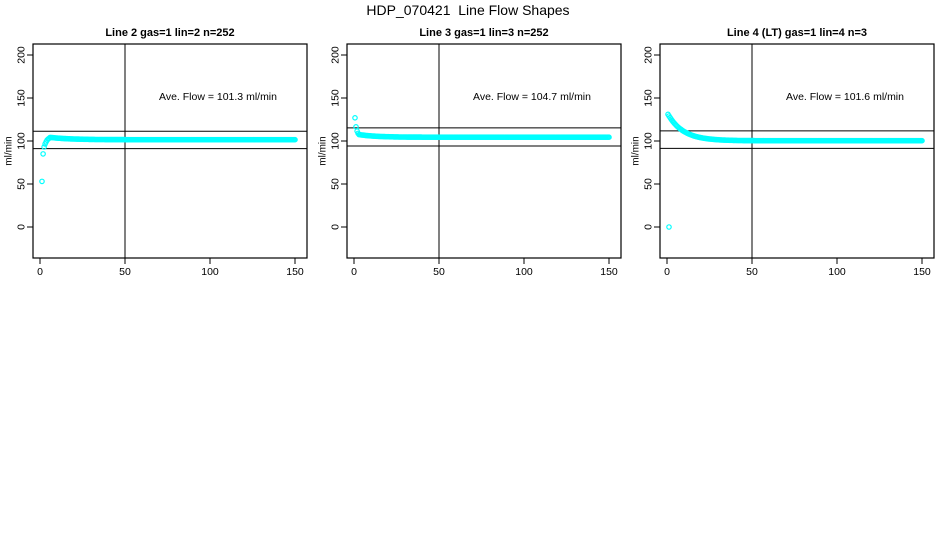  What do you see at coordinates (169, 33) in the screenshot?
I see `panel-title: Line 2 gas=1 lin=2 n=252` at bounding box center [169, 33].